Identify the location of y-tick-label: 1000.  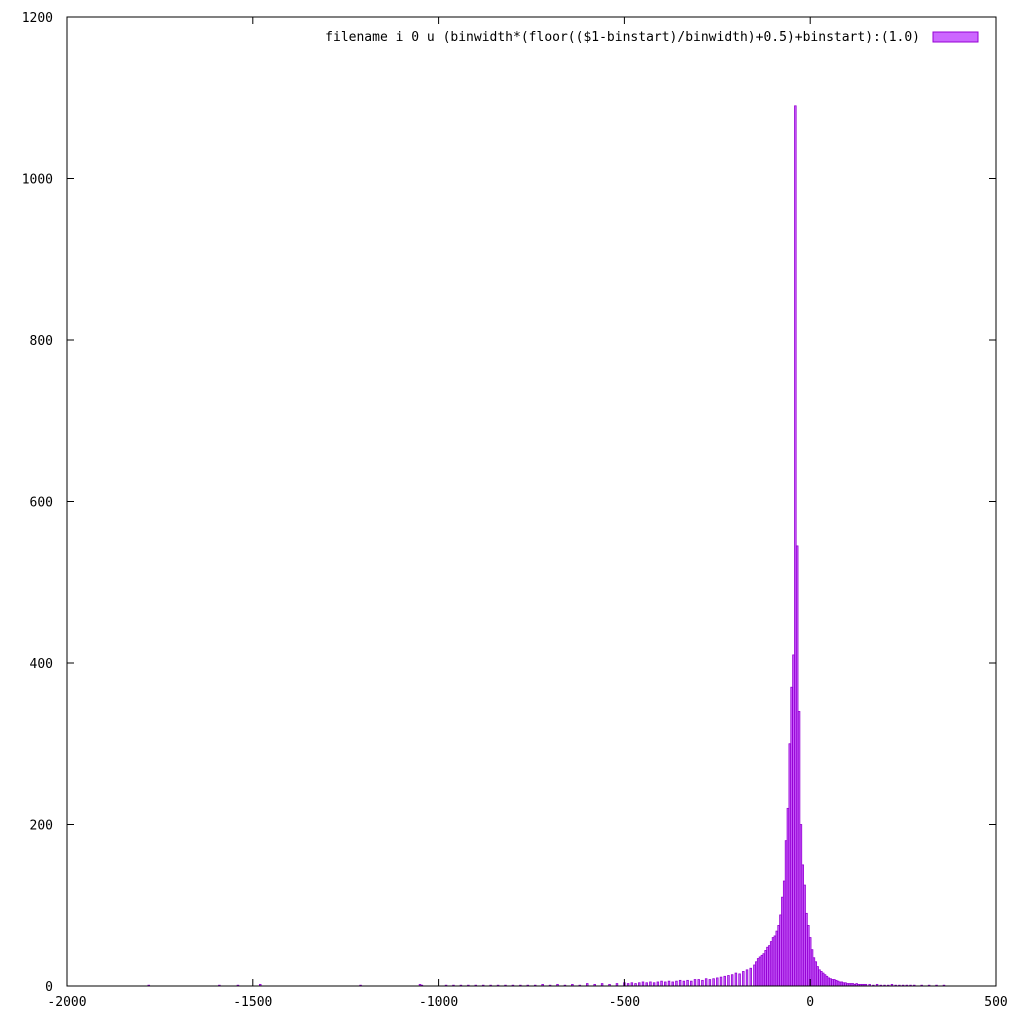
(37, 180).